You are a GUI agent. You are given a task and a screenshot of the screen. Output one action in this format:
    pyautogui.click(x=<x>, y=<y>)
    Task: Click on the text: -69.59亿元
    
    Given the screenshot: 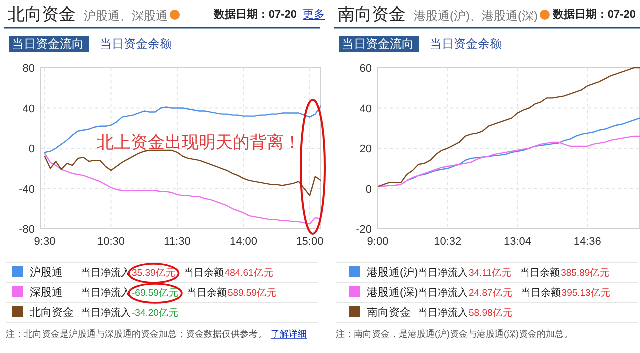 What is the action you would take?
    pyautogui.click(x=155, y=293)
    